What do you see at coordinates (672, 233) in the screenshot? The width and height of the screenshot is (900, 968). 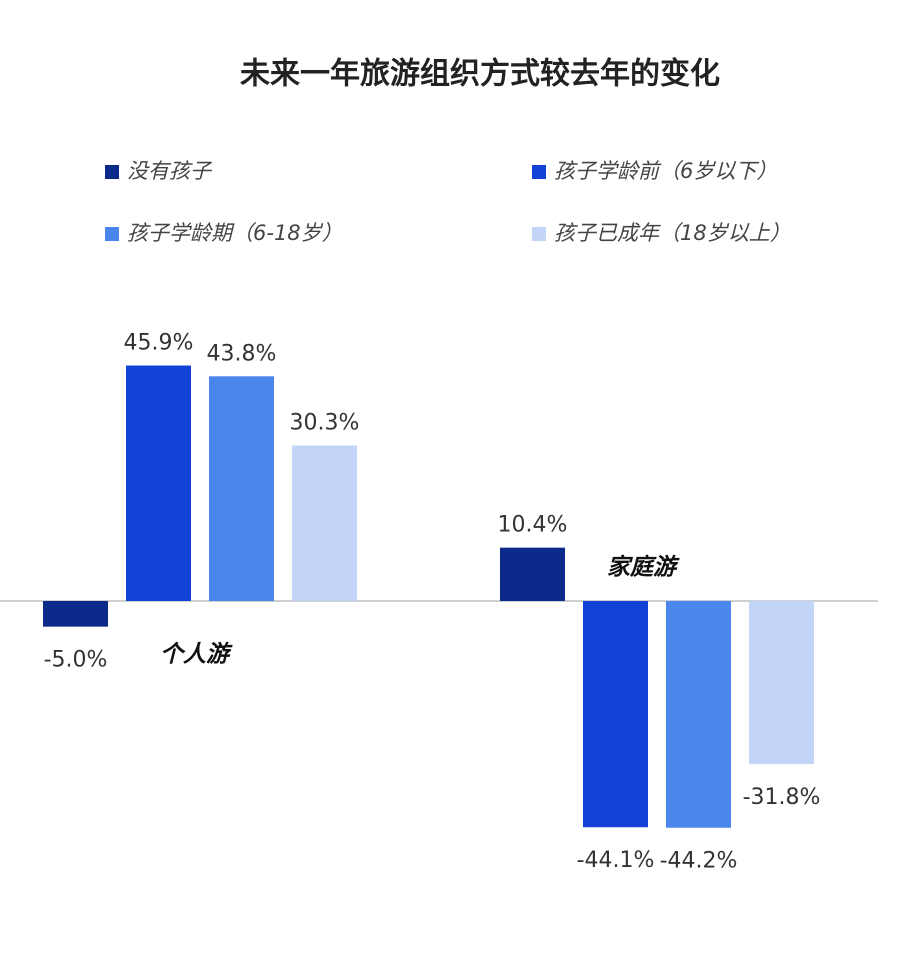 I see `legend-label: 孩子已成年（18岁以上）` at bounding box center [672, 233].